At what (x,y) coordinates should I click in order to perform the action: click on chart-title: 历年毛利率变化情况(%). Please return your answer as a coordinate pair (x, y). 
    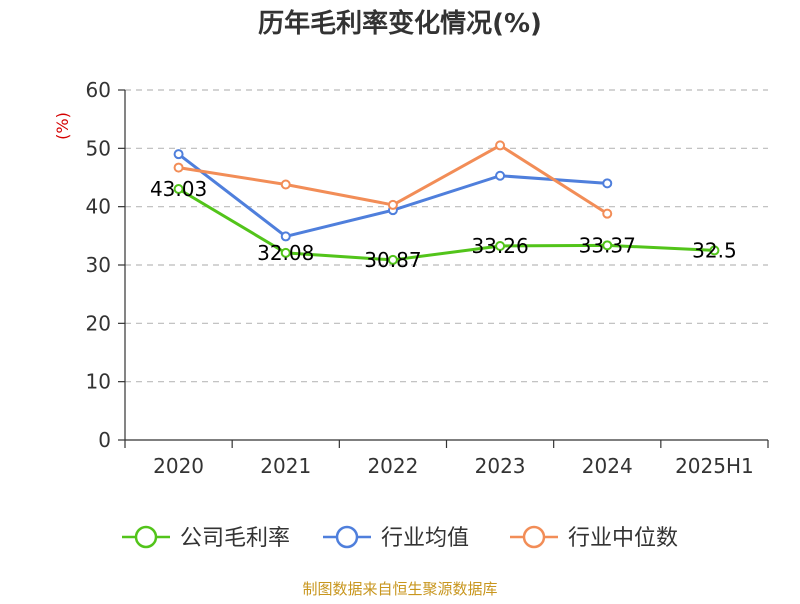
    Looking at the image, I should click on (400, 23).